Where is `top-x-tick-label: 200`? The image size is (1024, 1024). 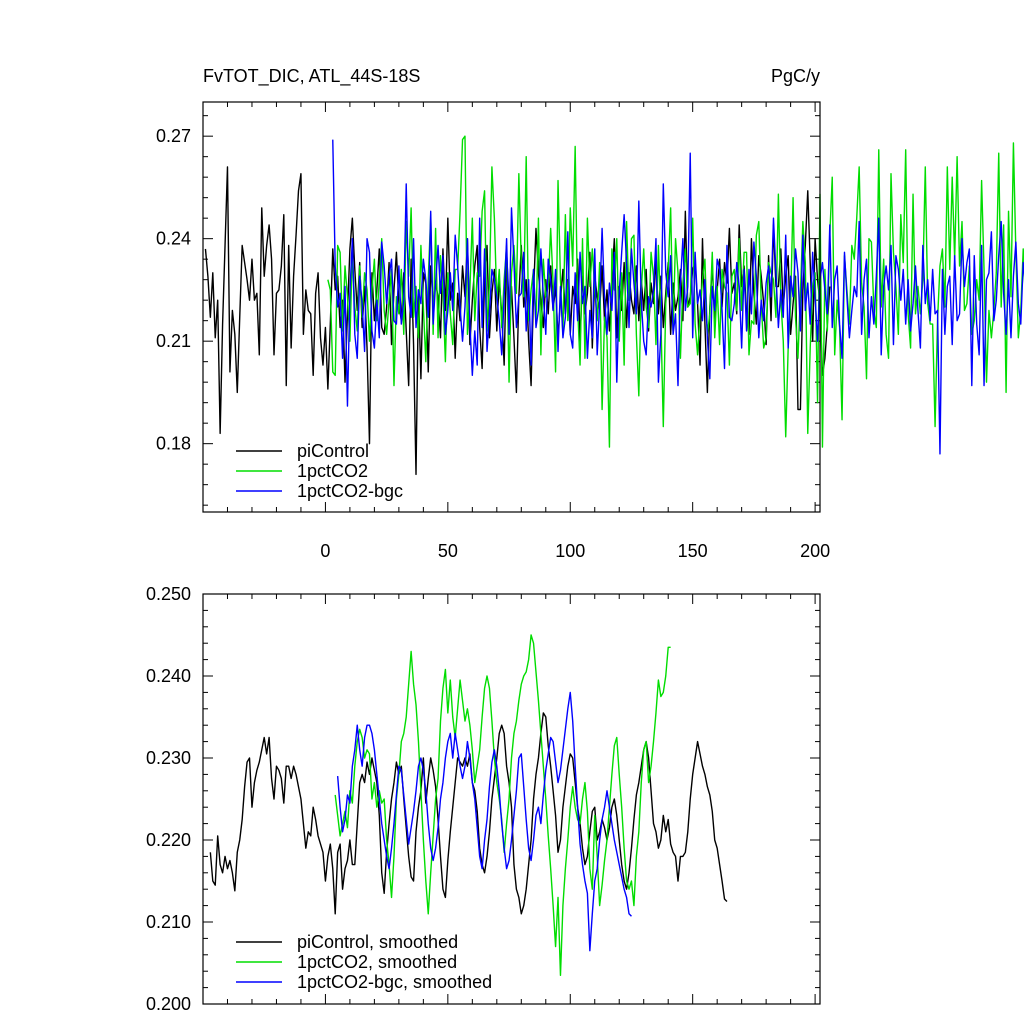 top-x-tick-label: 200 is located at coordinates (815, 551).